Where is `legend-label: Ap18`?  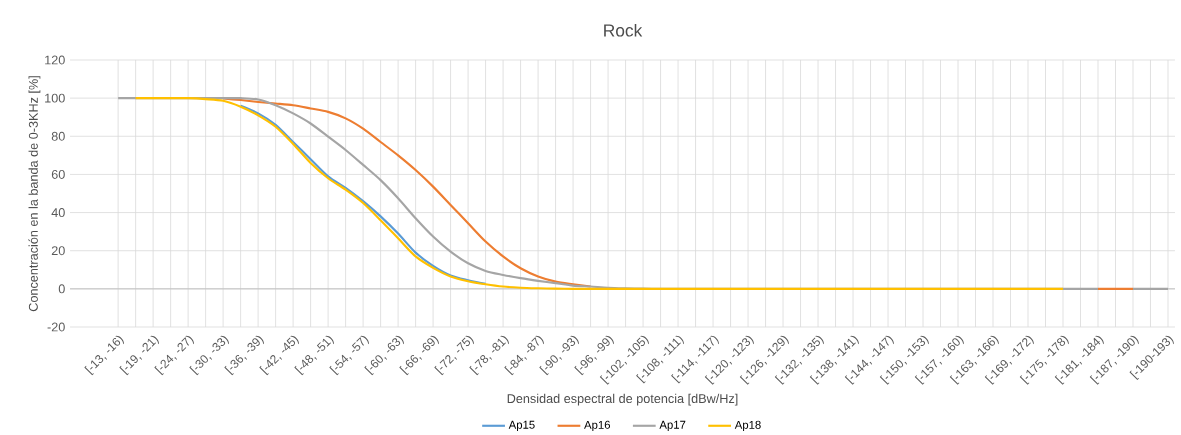
legend-label: Ap18 is located at coordinates (747, 426).